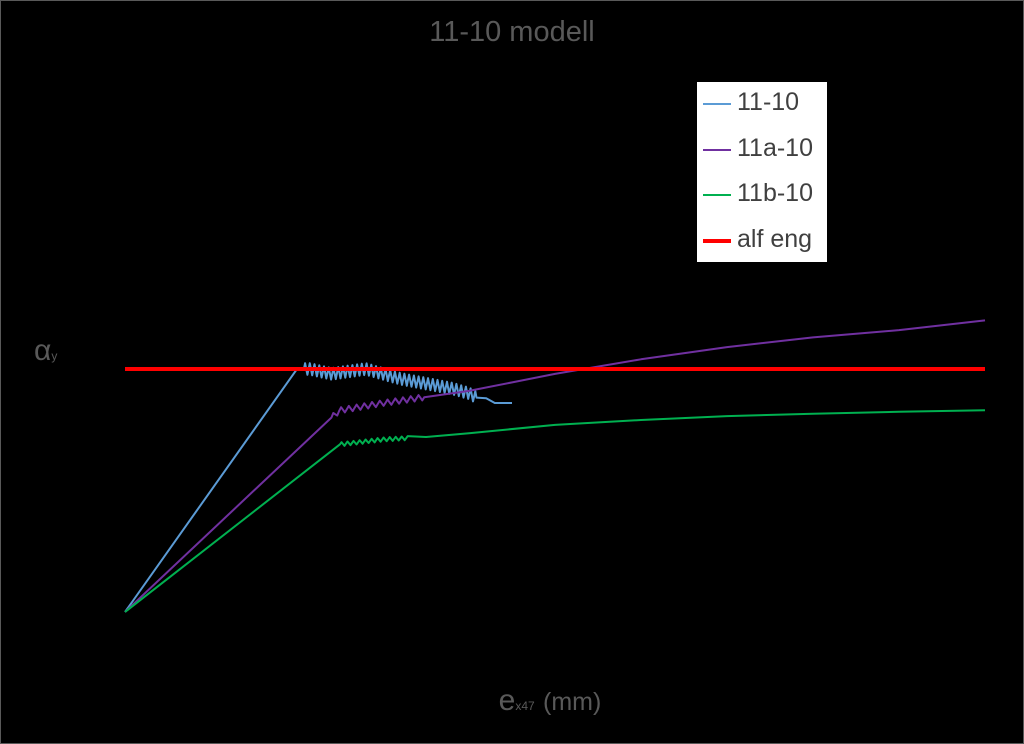  I want to click on legend: 11-10 11a-10 11b-10 alf eng, so click(762, 172).